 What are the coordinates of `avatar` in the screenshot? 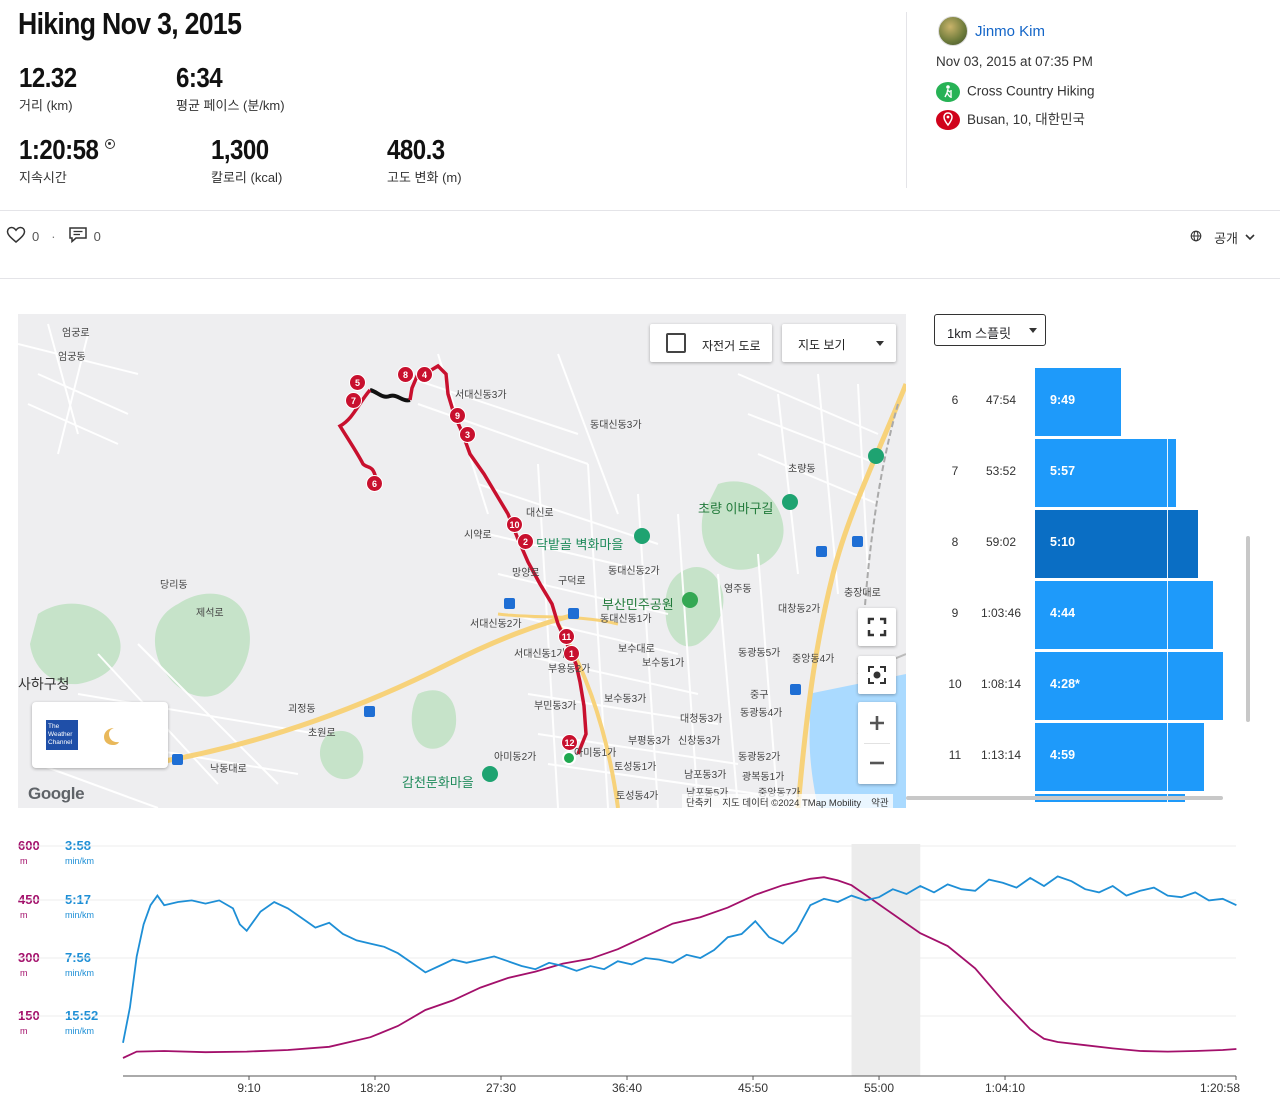 It's located at (953, 31).